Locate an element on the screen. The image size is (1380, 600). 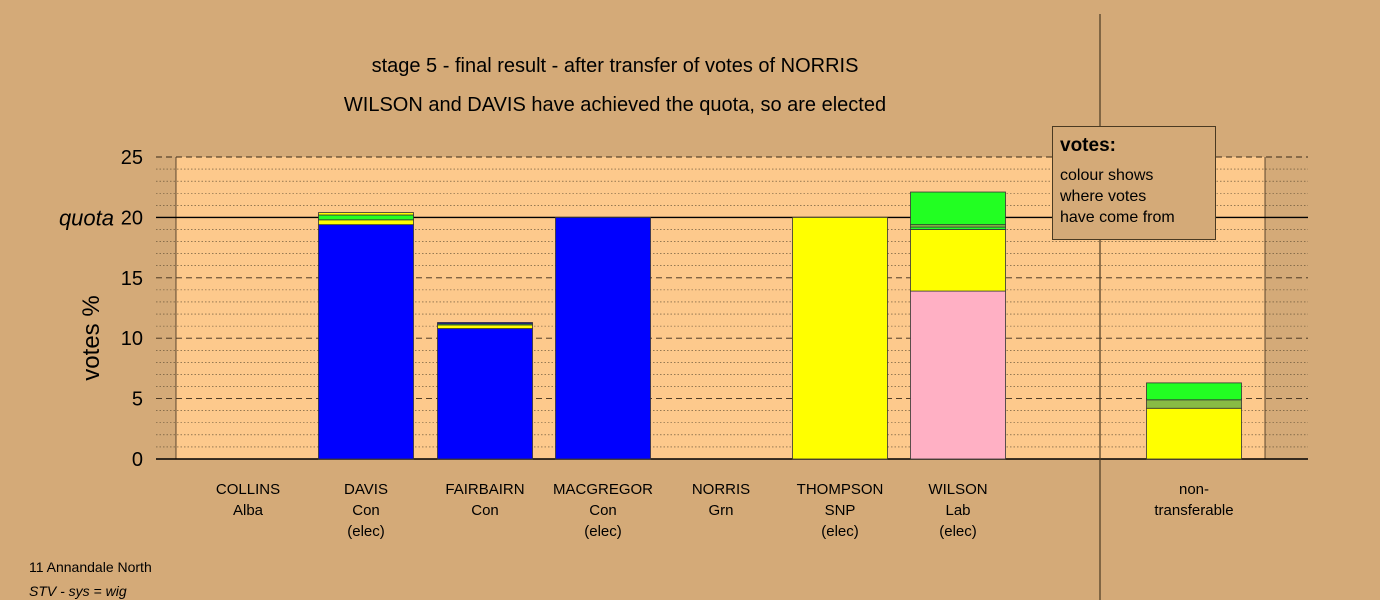
y-tick-label: 15 is located at coordinates (132, 279).